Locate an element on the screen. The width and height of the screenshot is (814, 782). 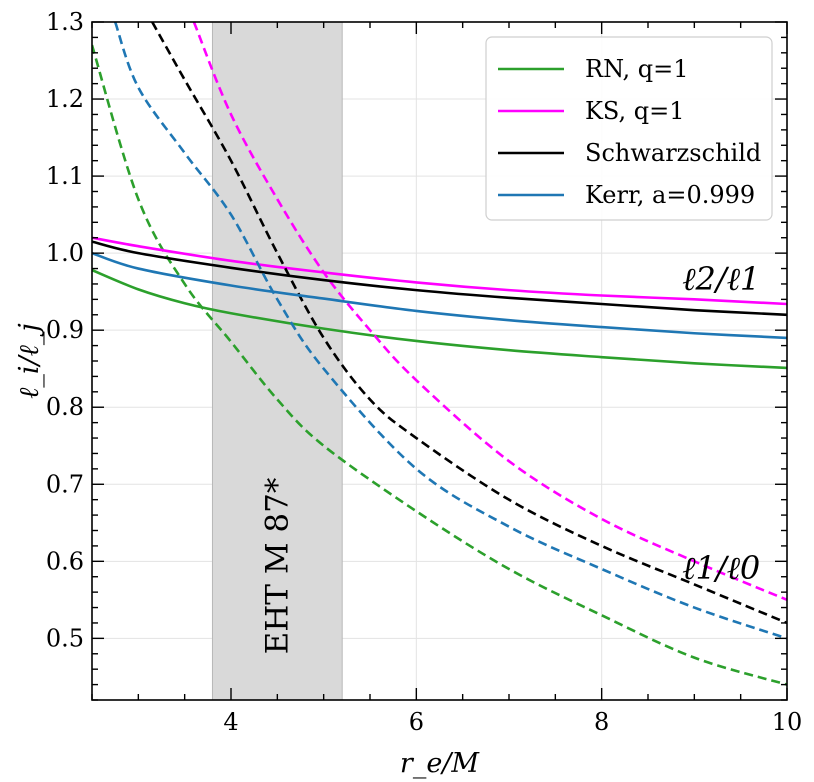
y-tick-label: 0.5 is located at coordinates (65, 638).